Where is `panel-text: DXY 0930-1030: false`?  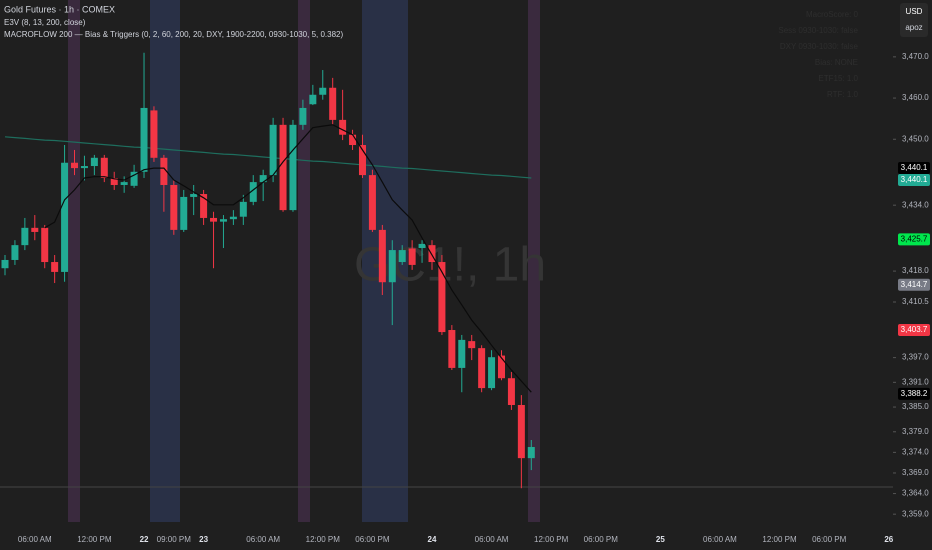 panel-text: DXY 0930-1030: false is located at coordinates (819, 46).